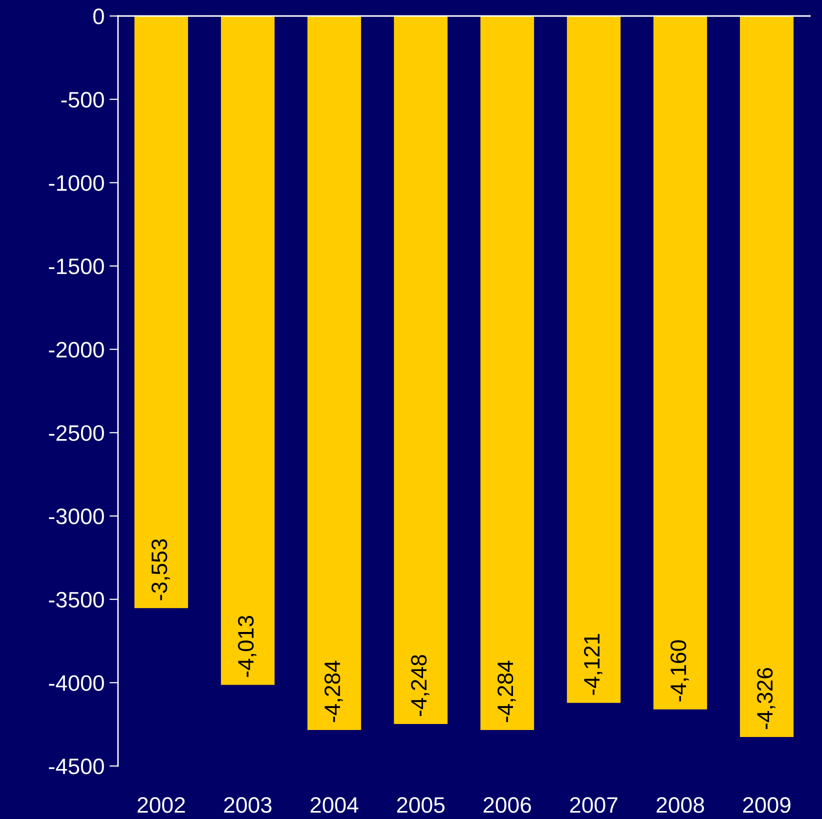  Describe the element at coordinates (766, 805) in the screenshot. I see `x-tick-label: 2009` at that location.